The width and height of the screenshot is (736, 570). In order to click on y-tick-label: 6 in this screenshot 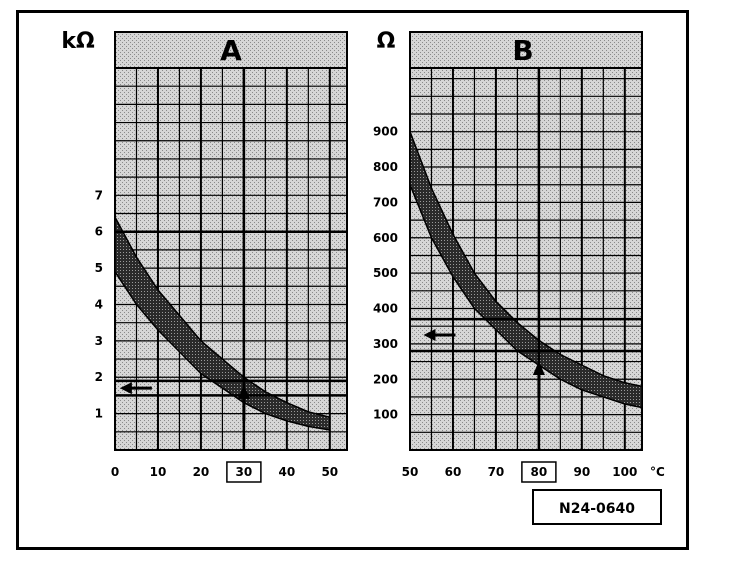, I will do `click(99, 232)`.